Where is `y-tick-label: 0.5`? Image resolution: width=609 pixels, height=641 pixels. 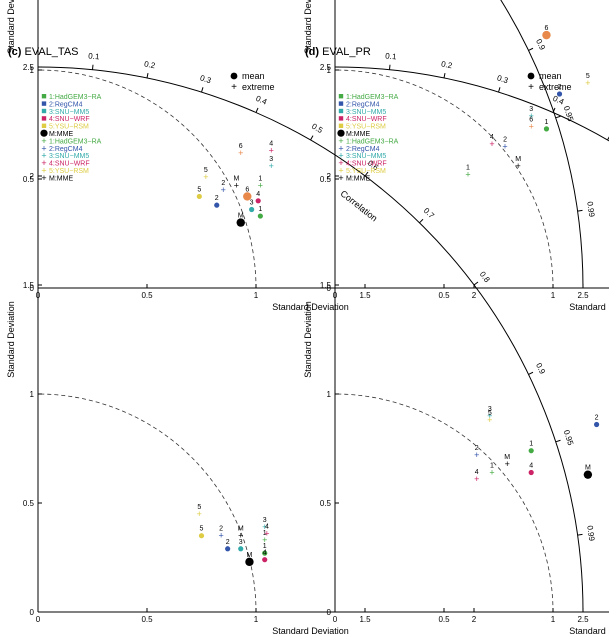 y-tick-label: 0.5 is located at coordinates (326, 503).